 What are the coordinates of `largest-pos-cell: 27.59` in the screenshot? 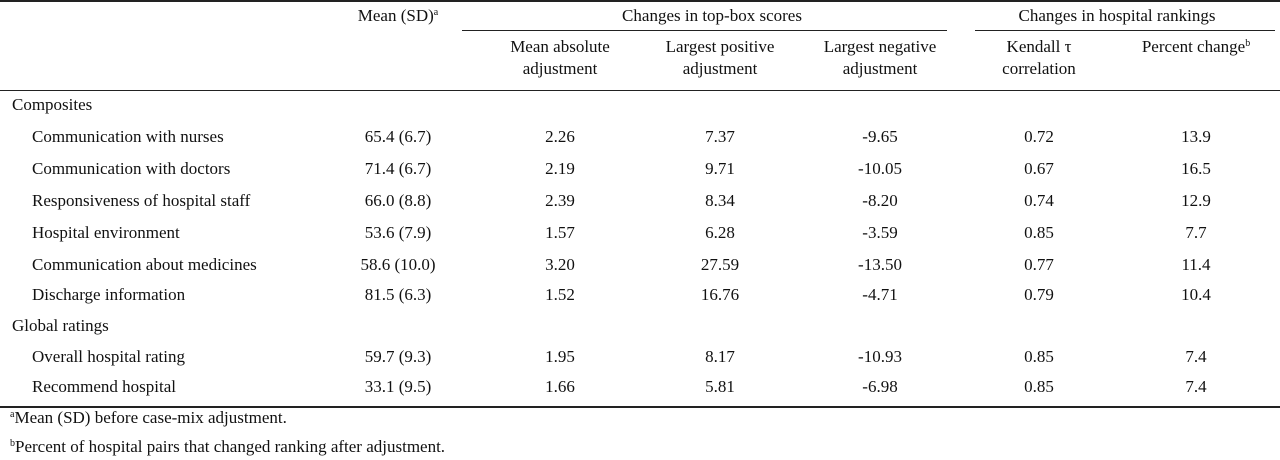 It's located at (720, 264).